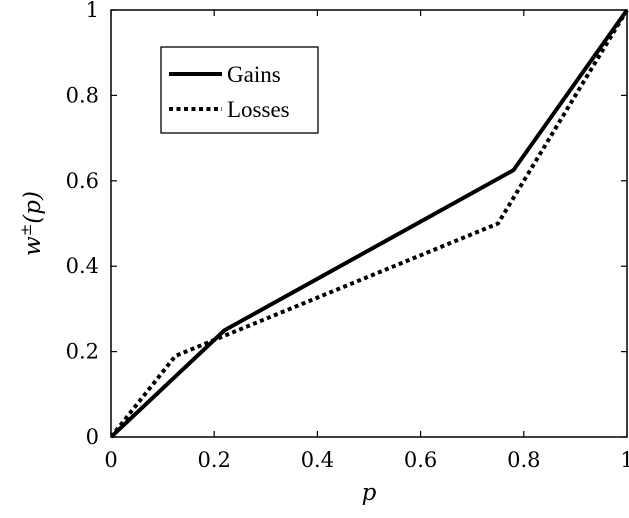  What do you see at coordinates (369, 493) in the screenshot?
I see `x-axis-label: p` at bounding box center [369, 493].